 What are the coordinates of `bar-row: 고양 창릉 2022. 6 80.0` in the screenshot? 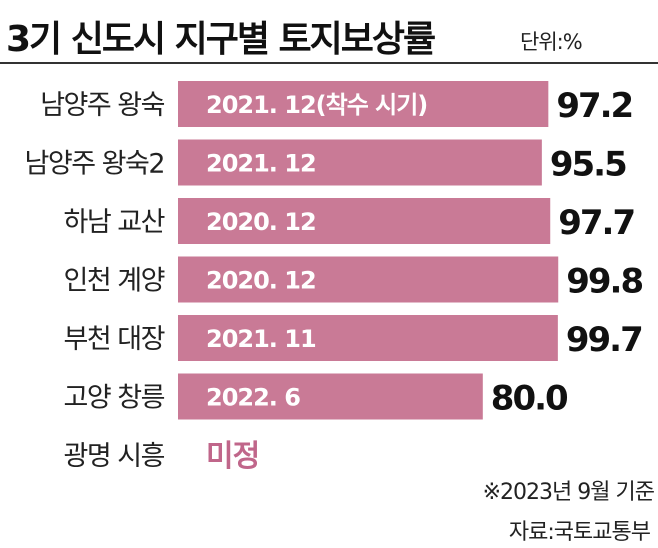 It's located at (317, 396).